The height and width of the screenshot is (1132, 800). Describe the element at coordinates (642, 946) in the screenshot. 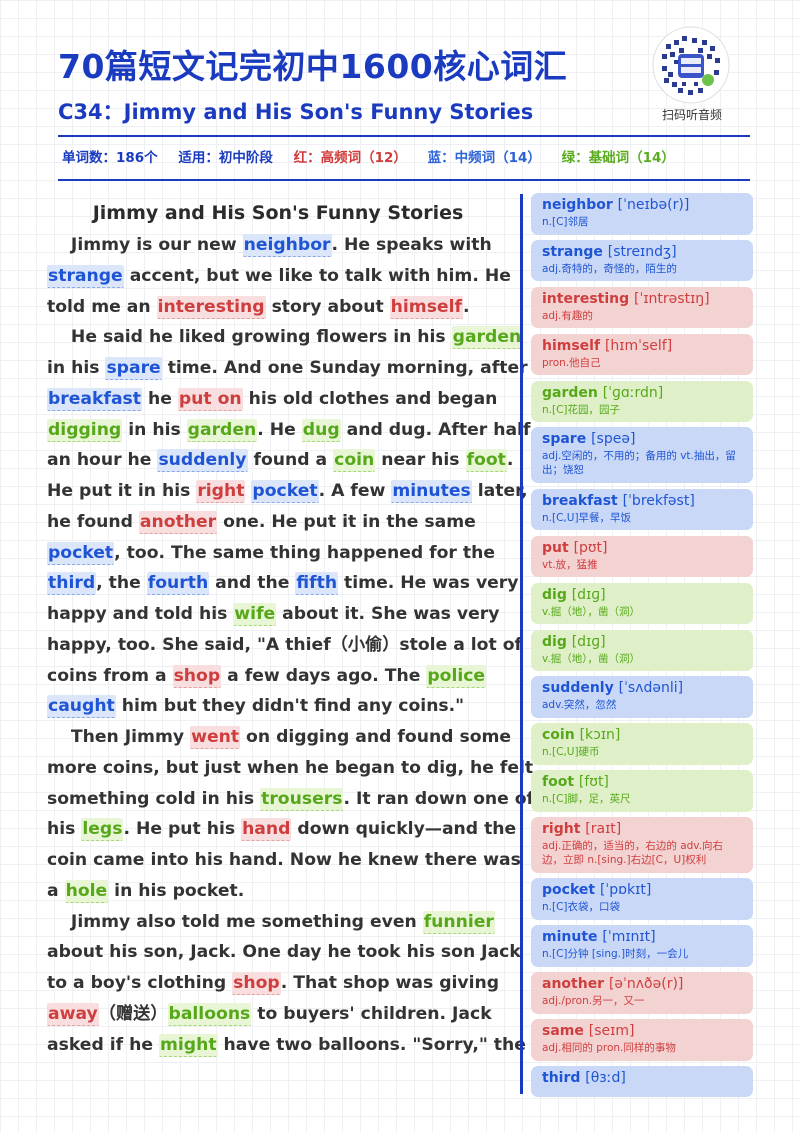

I see `vocab-card: minute [ˈmɪnɪt] n.[C]分钟 [sing.]时刻，一会儿` at that location.